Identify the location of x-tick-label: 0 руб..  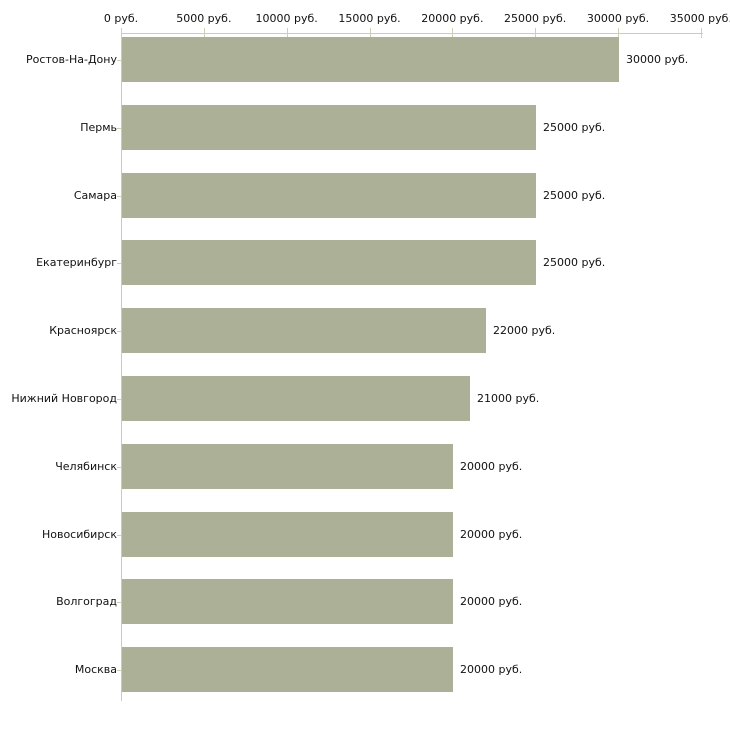
(121, 18).